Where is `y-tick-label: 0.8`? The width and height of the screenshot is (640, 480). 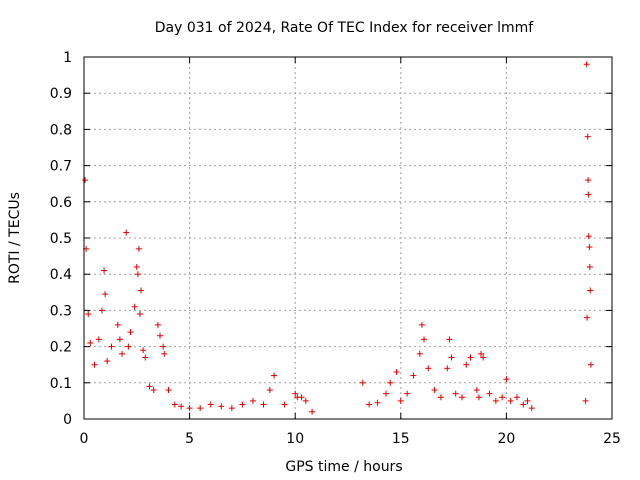
y-tick-label: 0.8 is located at coordinates (61, 130).